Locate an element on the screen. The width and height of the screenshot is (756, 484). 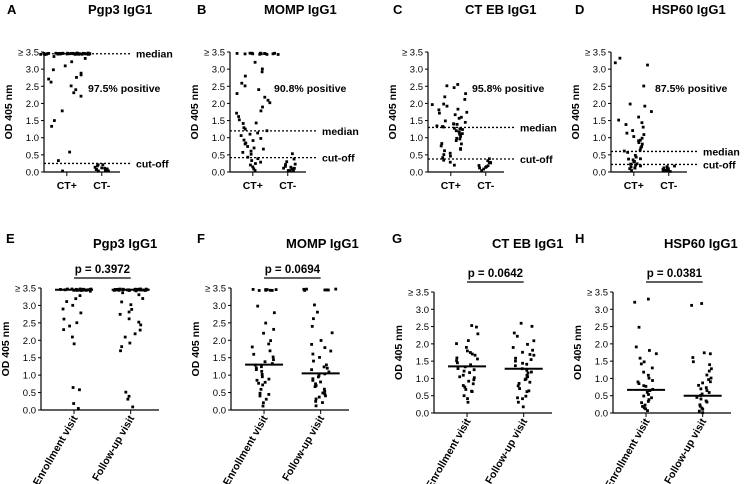
y-tick-label: 3.0 is located at coordinates (32, 70).